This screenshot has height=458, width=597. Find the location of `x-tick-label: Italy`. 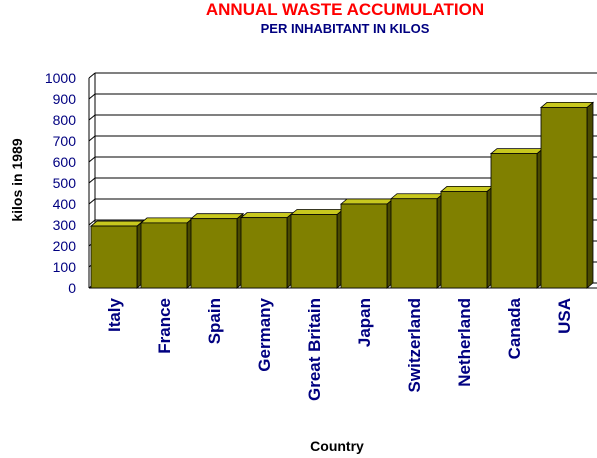

x-tick-label: Italy is located at coordinates (114, 314).